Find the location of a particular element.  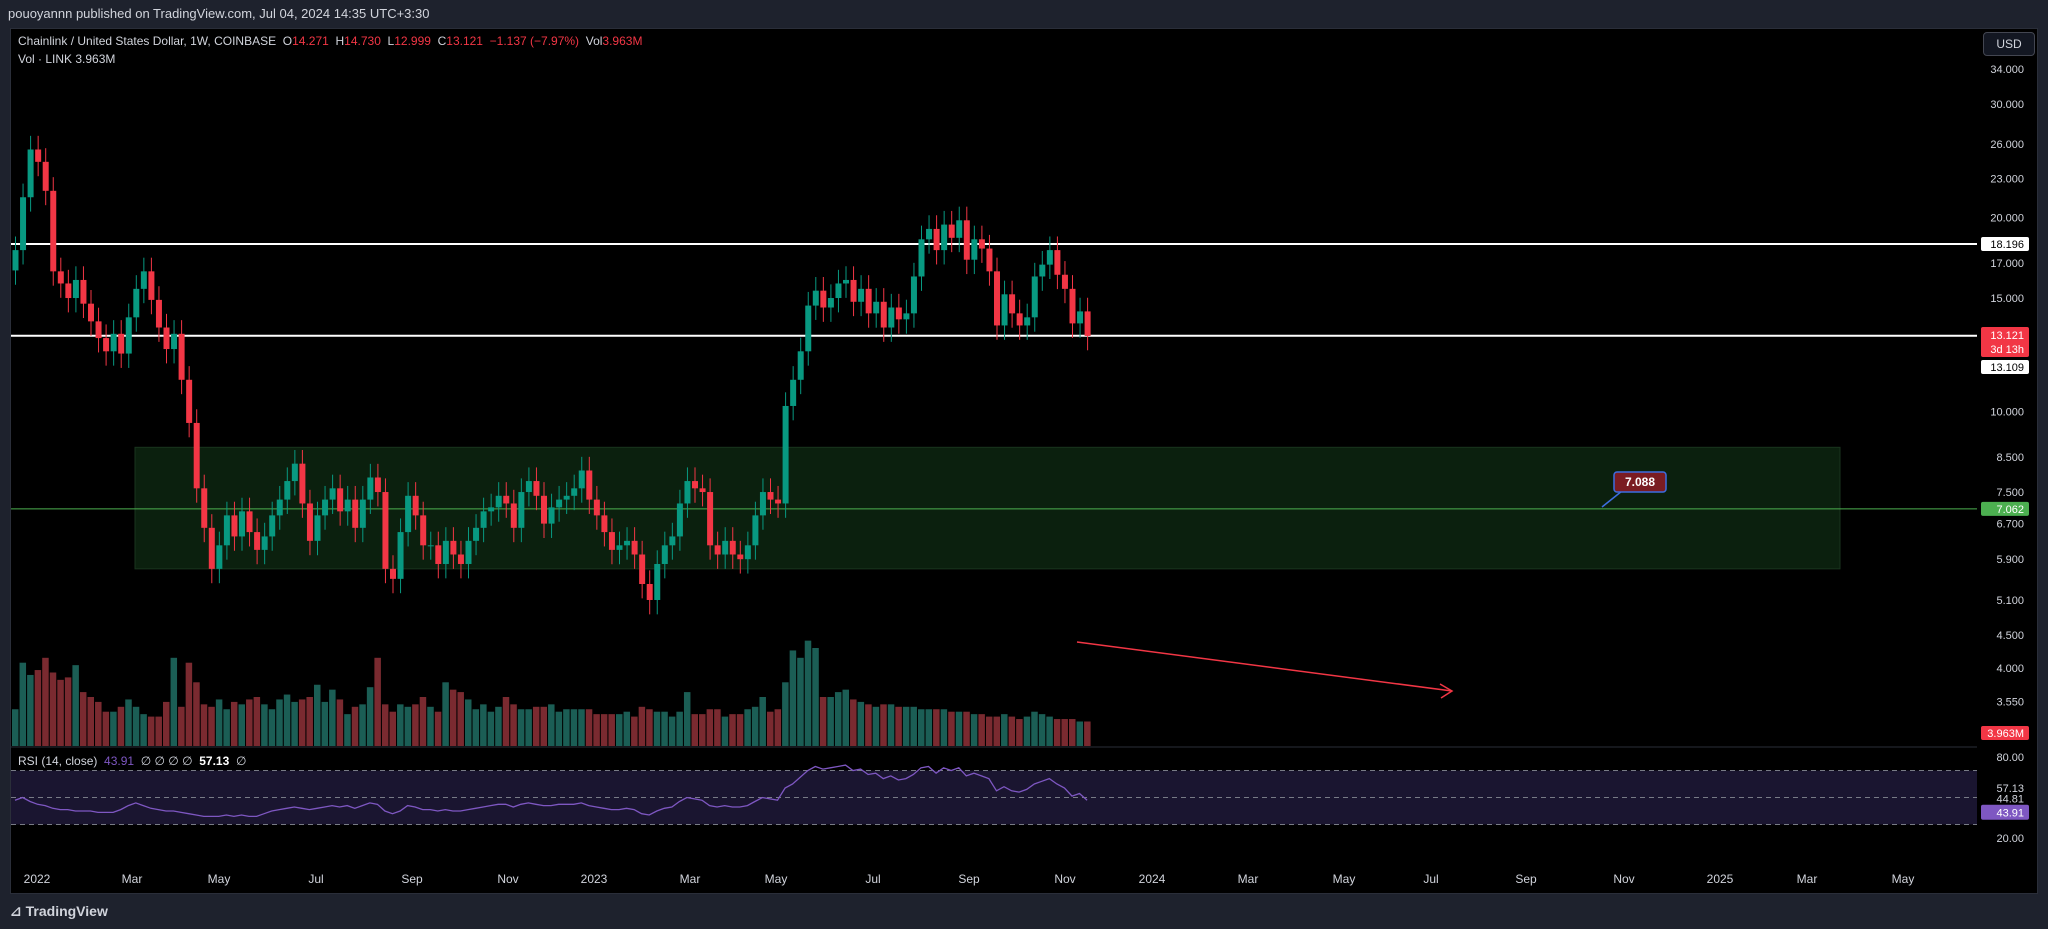

volume-trend-arrow is located at coordinates (1264, 666).